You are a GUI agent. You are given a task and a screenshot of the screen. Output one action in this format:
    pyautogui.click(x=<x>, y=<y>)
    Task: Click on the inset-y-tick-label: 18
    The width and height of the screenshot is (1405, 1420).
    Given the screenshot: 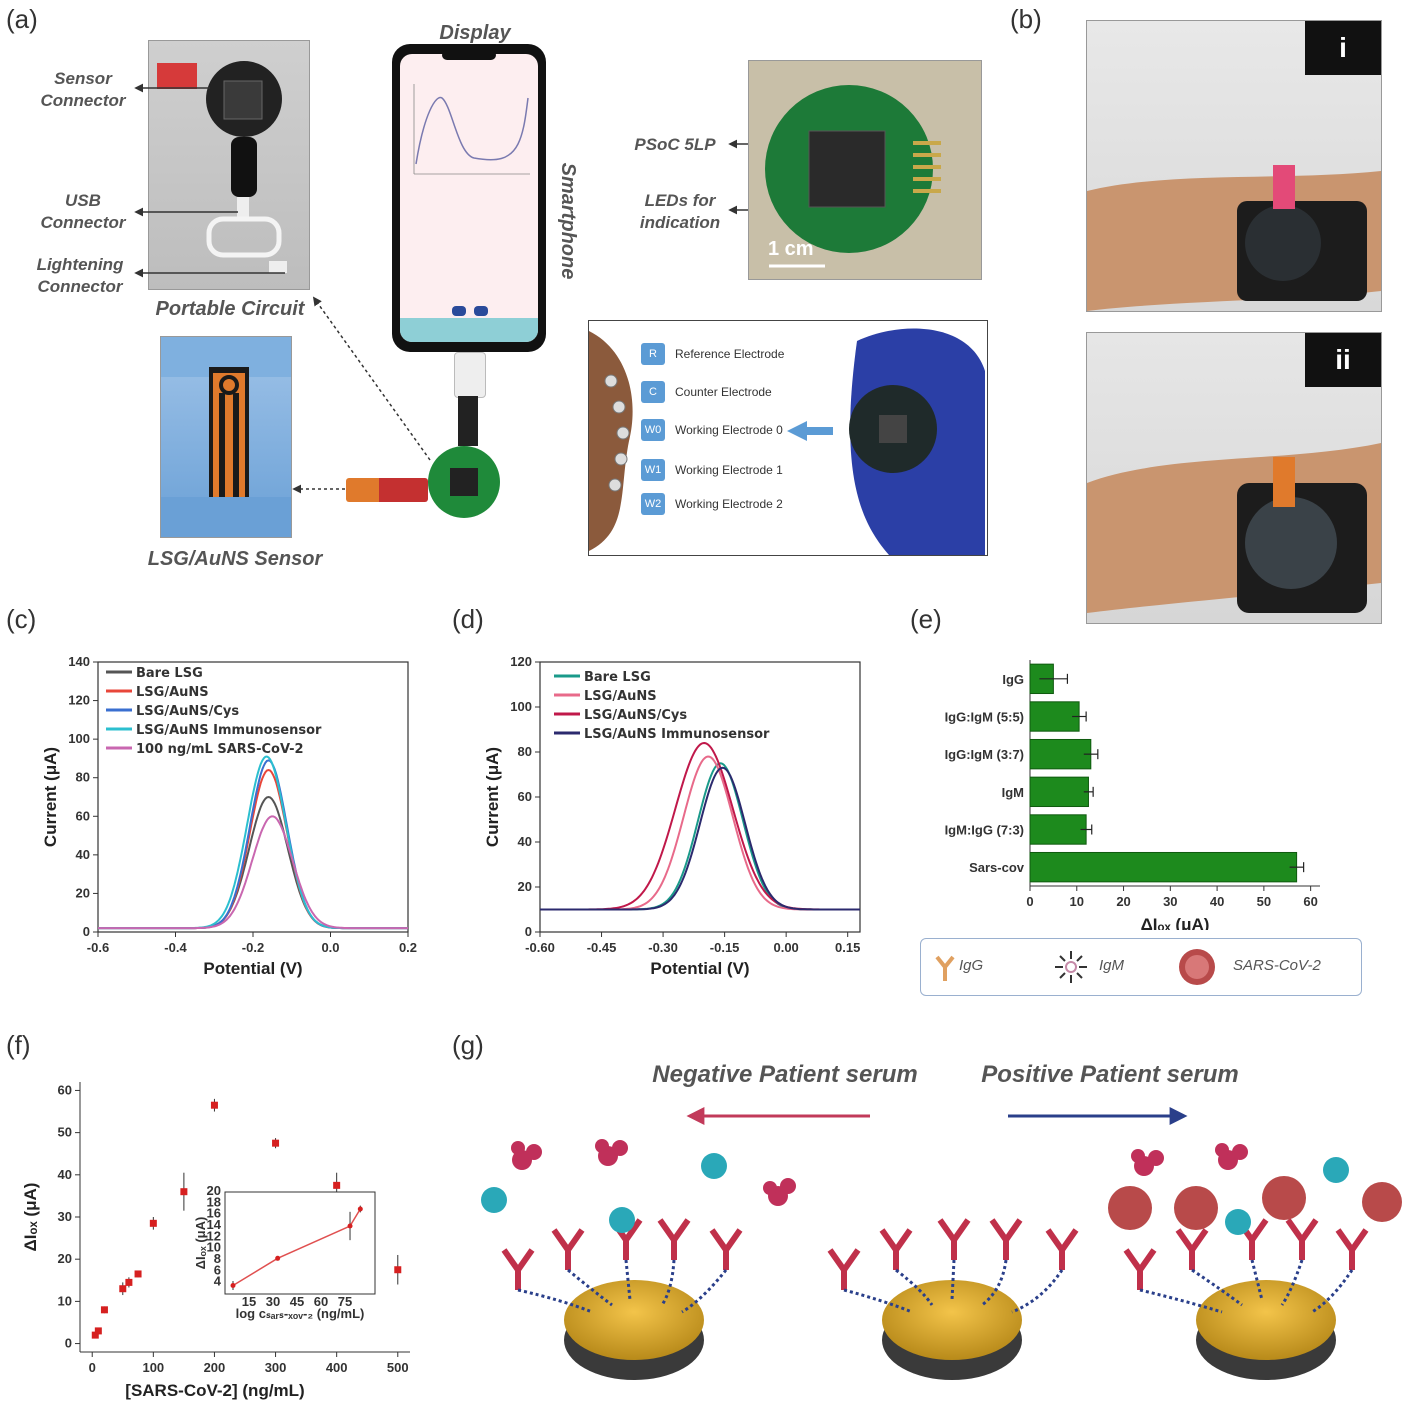 What is the action you would take?
    pyautogui.click(x=214, y=1201)
    